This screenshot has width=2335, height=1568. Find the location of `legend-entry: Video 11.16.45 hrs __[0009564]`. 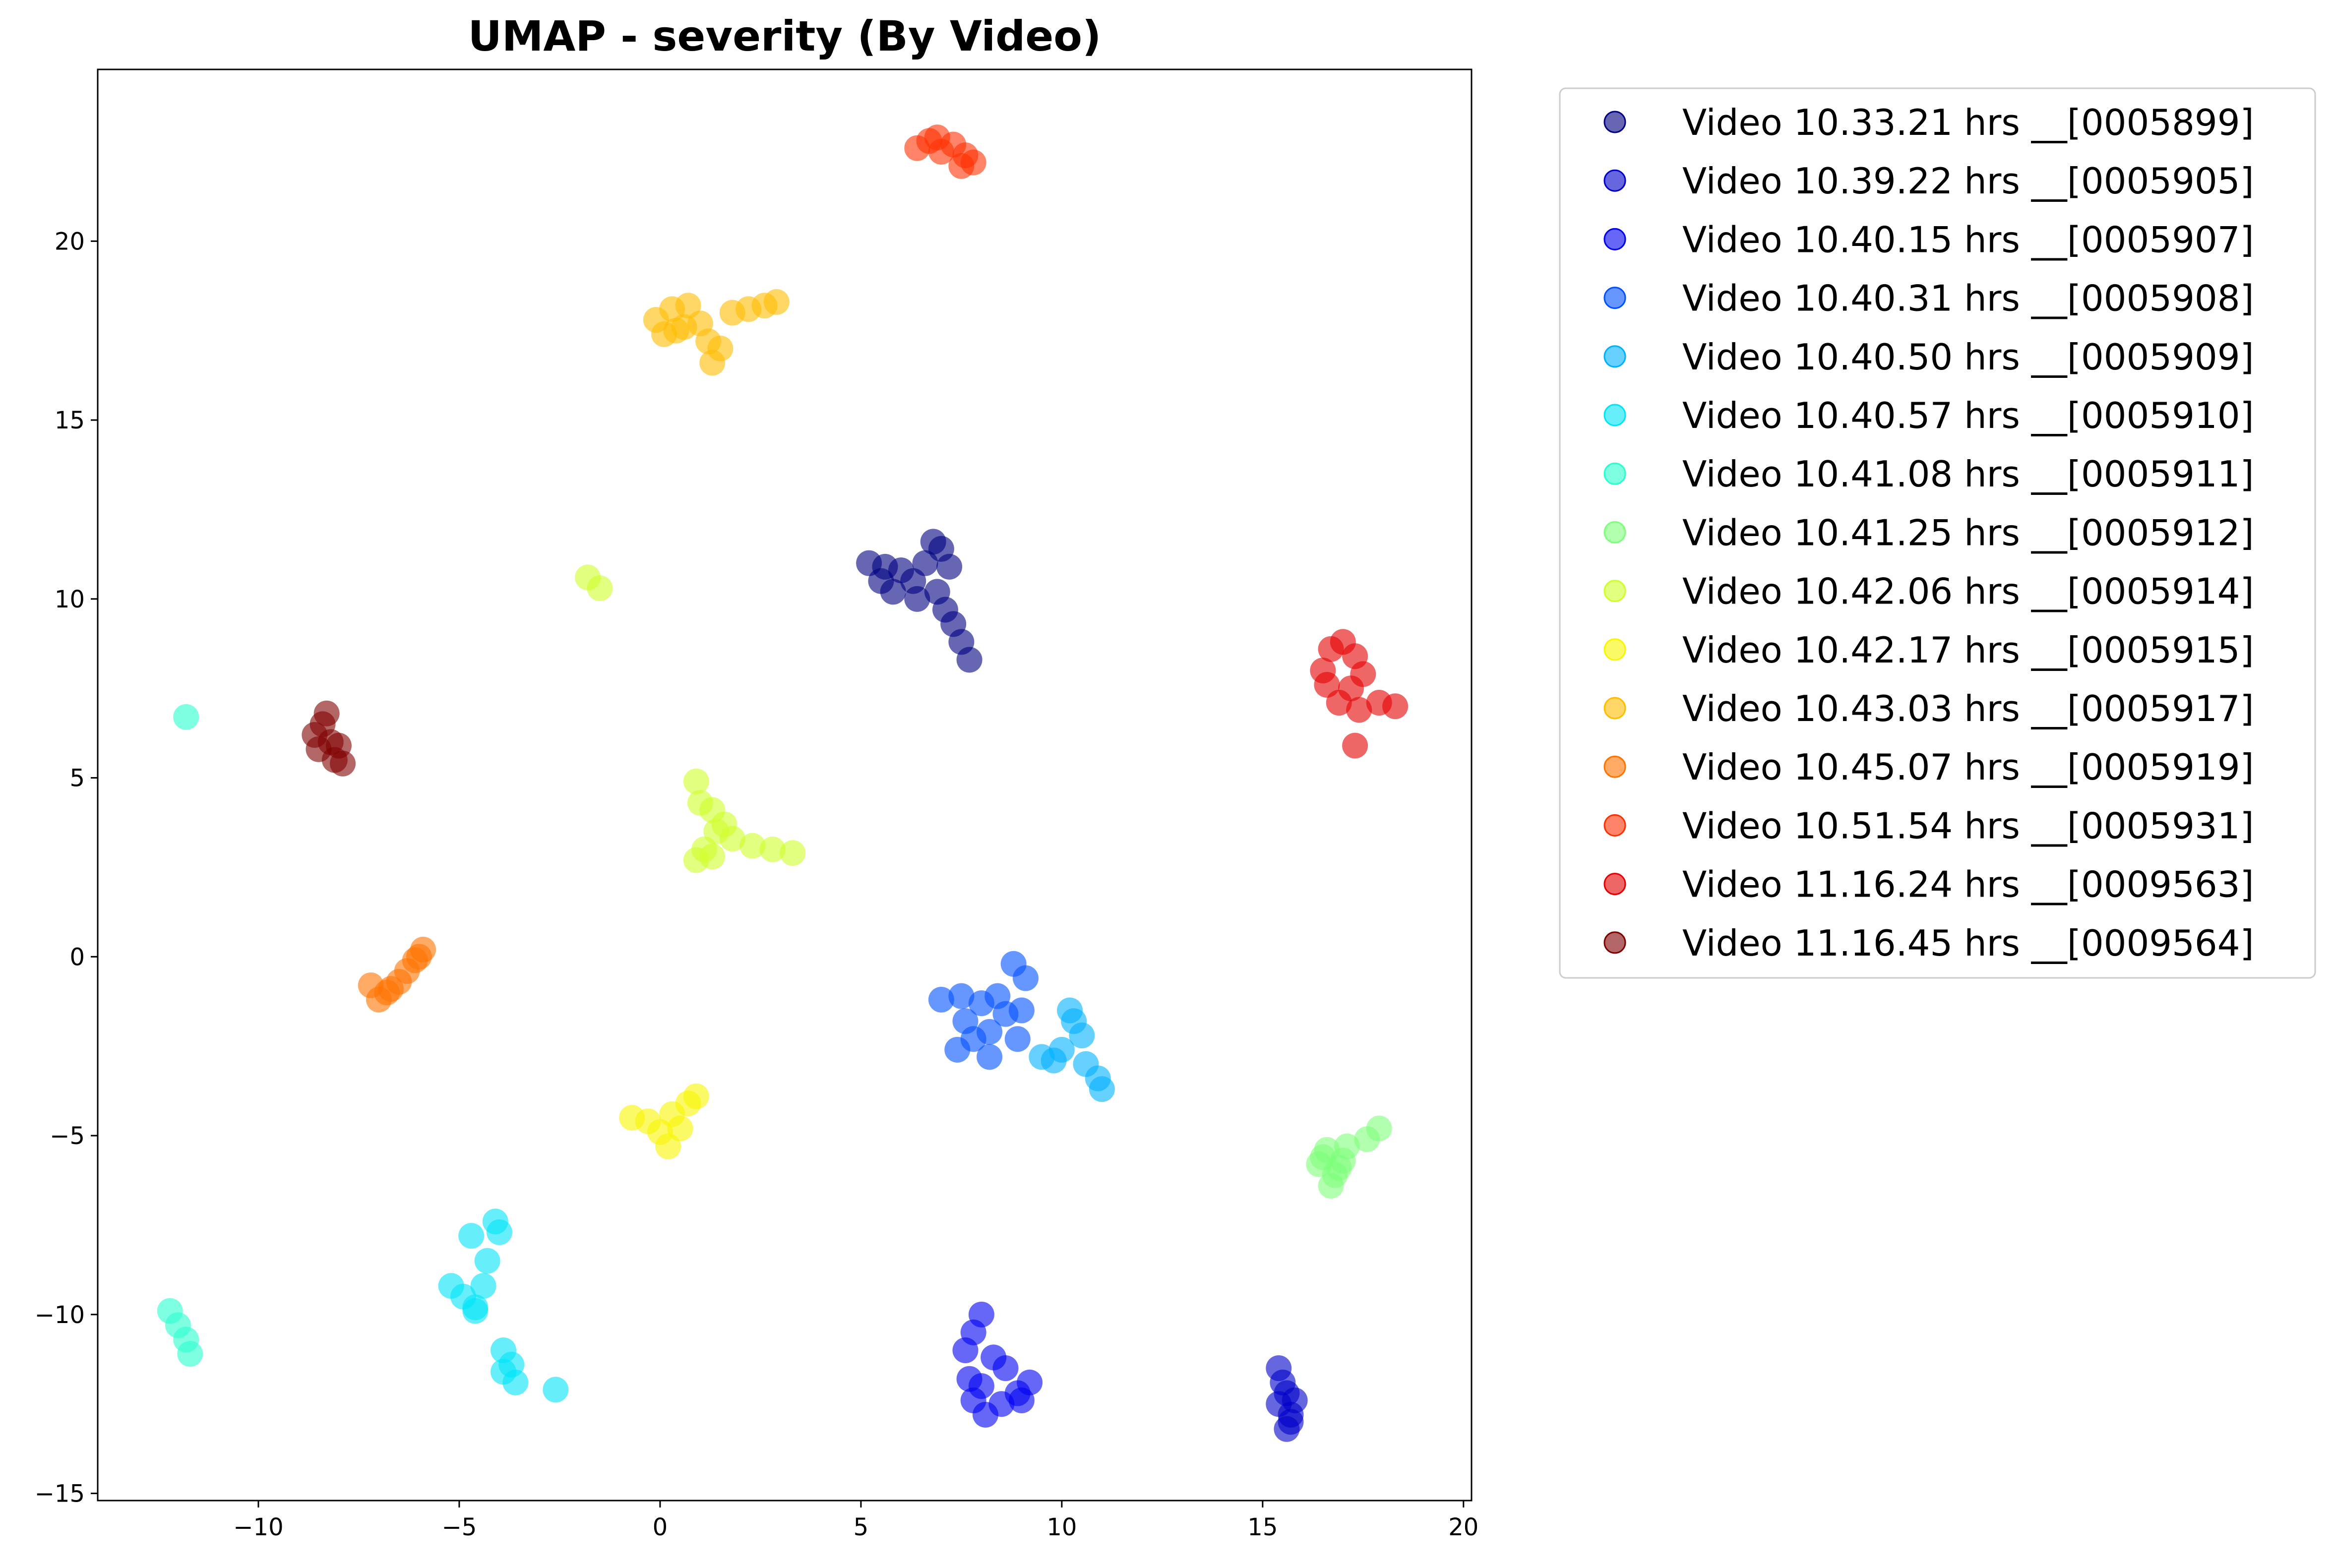

legend-entry: Video 11.16.45 hrs __[0009564] is located at coordinates (1929, 943).